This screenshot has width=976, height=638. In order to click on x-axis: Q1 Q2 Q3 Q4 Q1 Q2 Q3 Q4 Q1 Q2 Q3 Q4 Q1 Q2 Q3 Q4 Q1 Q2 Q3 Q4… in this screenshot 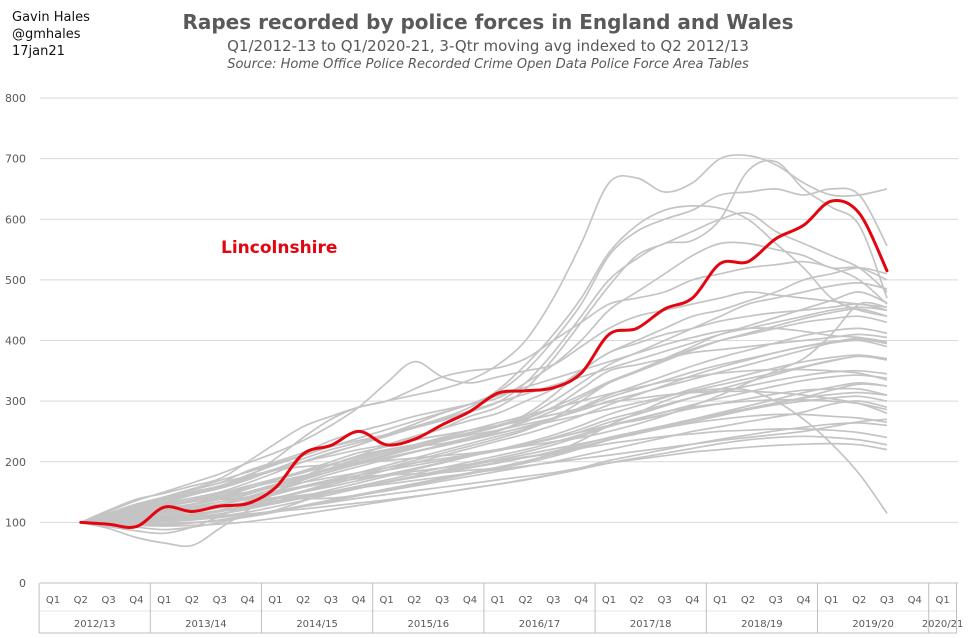, I will do `click(501, 608)`.